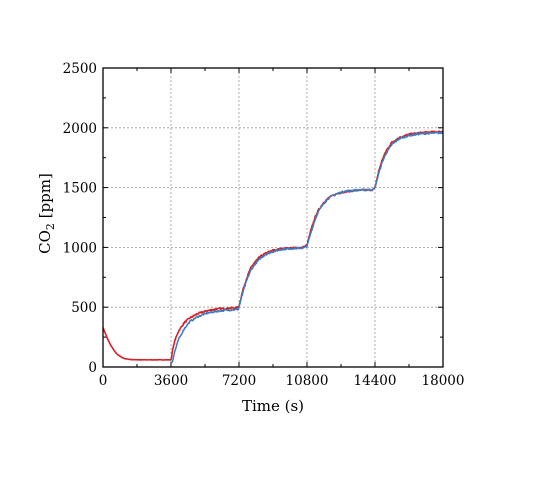 Image resolution: width=544 pixels, height=481 pixels. I want to click on x-tick-label: 14400, so click(375, 381).